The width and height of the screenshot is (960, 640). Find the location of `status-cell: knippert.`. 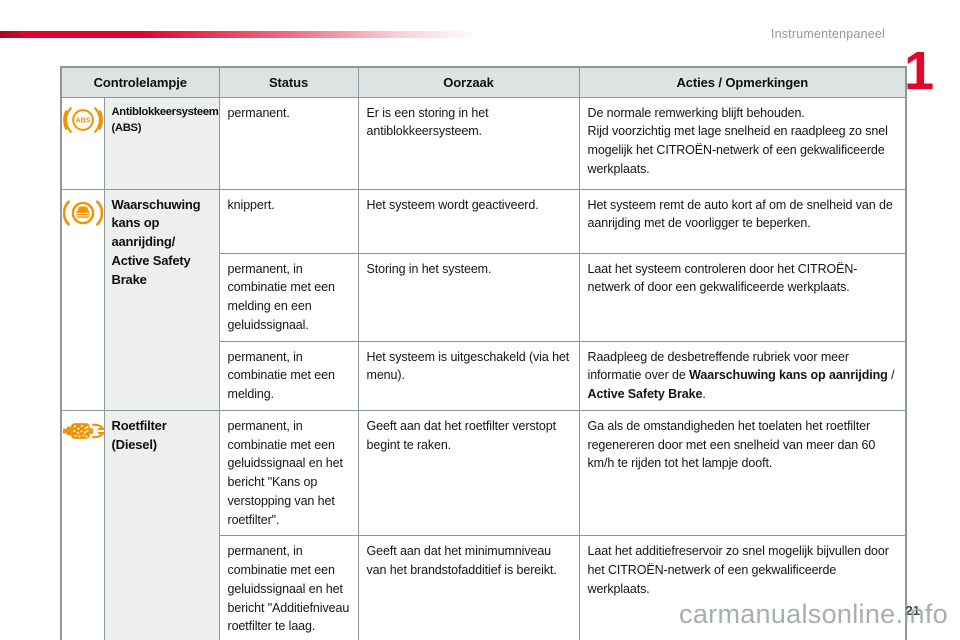

status-cell: knippert. is located at coordinates (288, 221).